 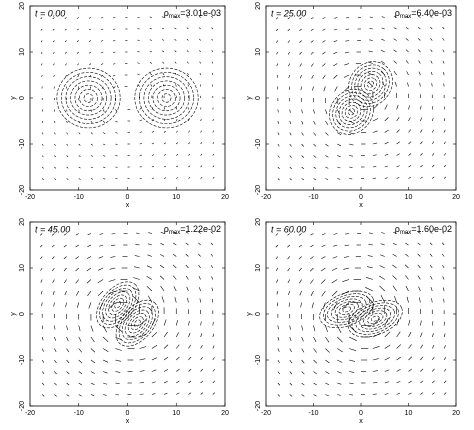 What do you see at coordinates (258, 52) in the screenshot?
I see `y-tick-label: 10` at bounding box center [258, 52].